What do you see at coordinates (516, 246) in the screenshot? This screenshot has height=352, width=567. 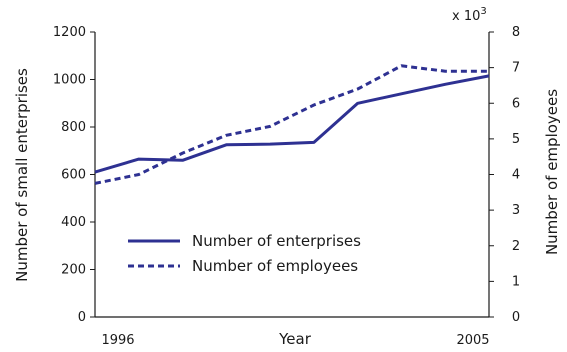 I see `right-tick-label: 2` at bounding box center [516, 246].